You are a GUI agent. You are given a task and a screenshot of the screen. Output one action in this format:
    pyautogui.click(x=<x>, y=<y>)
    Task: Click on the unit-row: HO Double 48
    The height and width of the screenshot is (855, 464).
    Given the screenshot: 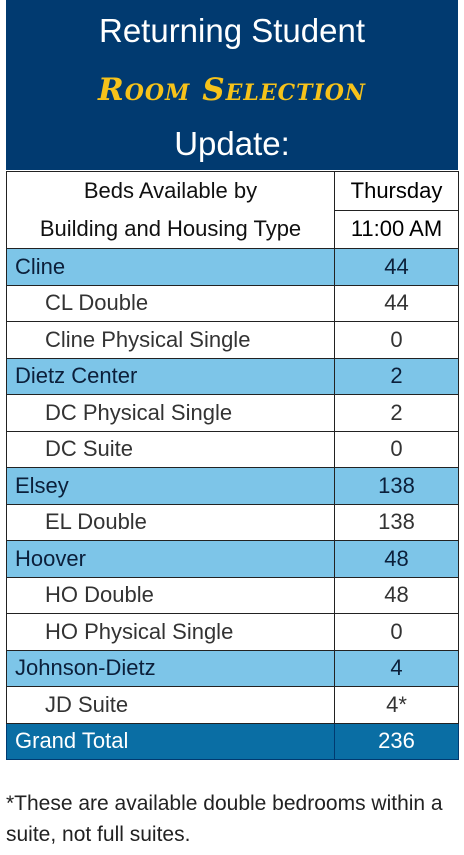 What is the action you would take?
    pyautogui.click(x=232, y=595)
    